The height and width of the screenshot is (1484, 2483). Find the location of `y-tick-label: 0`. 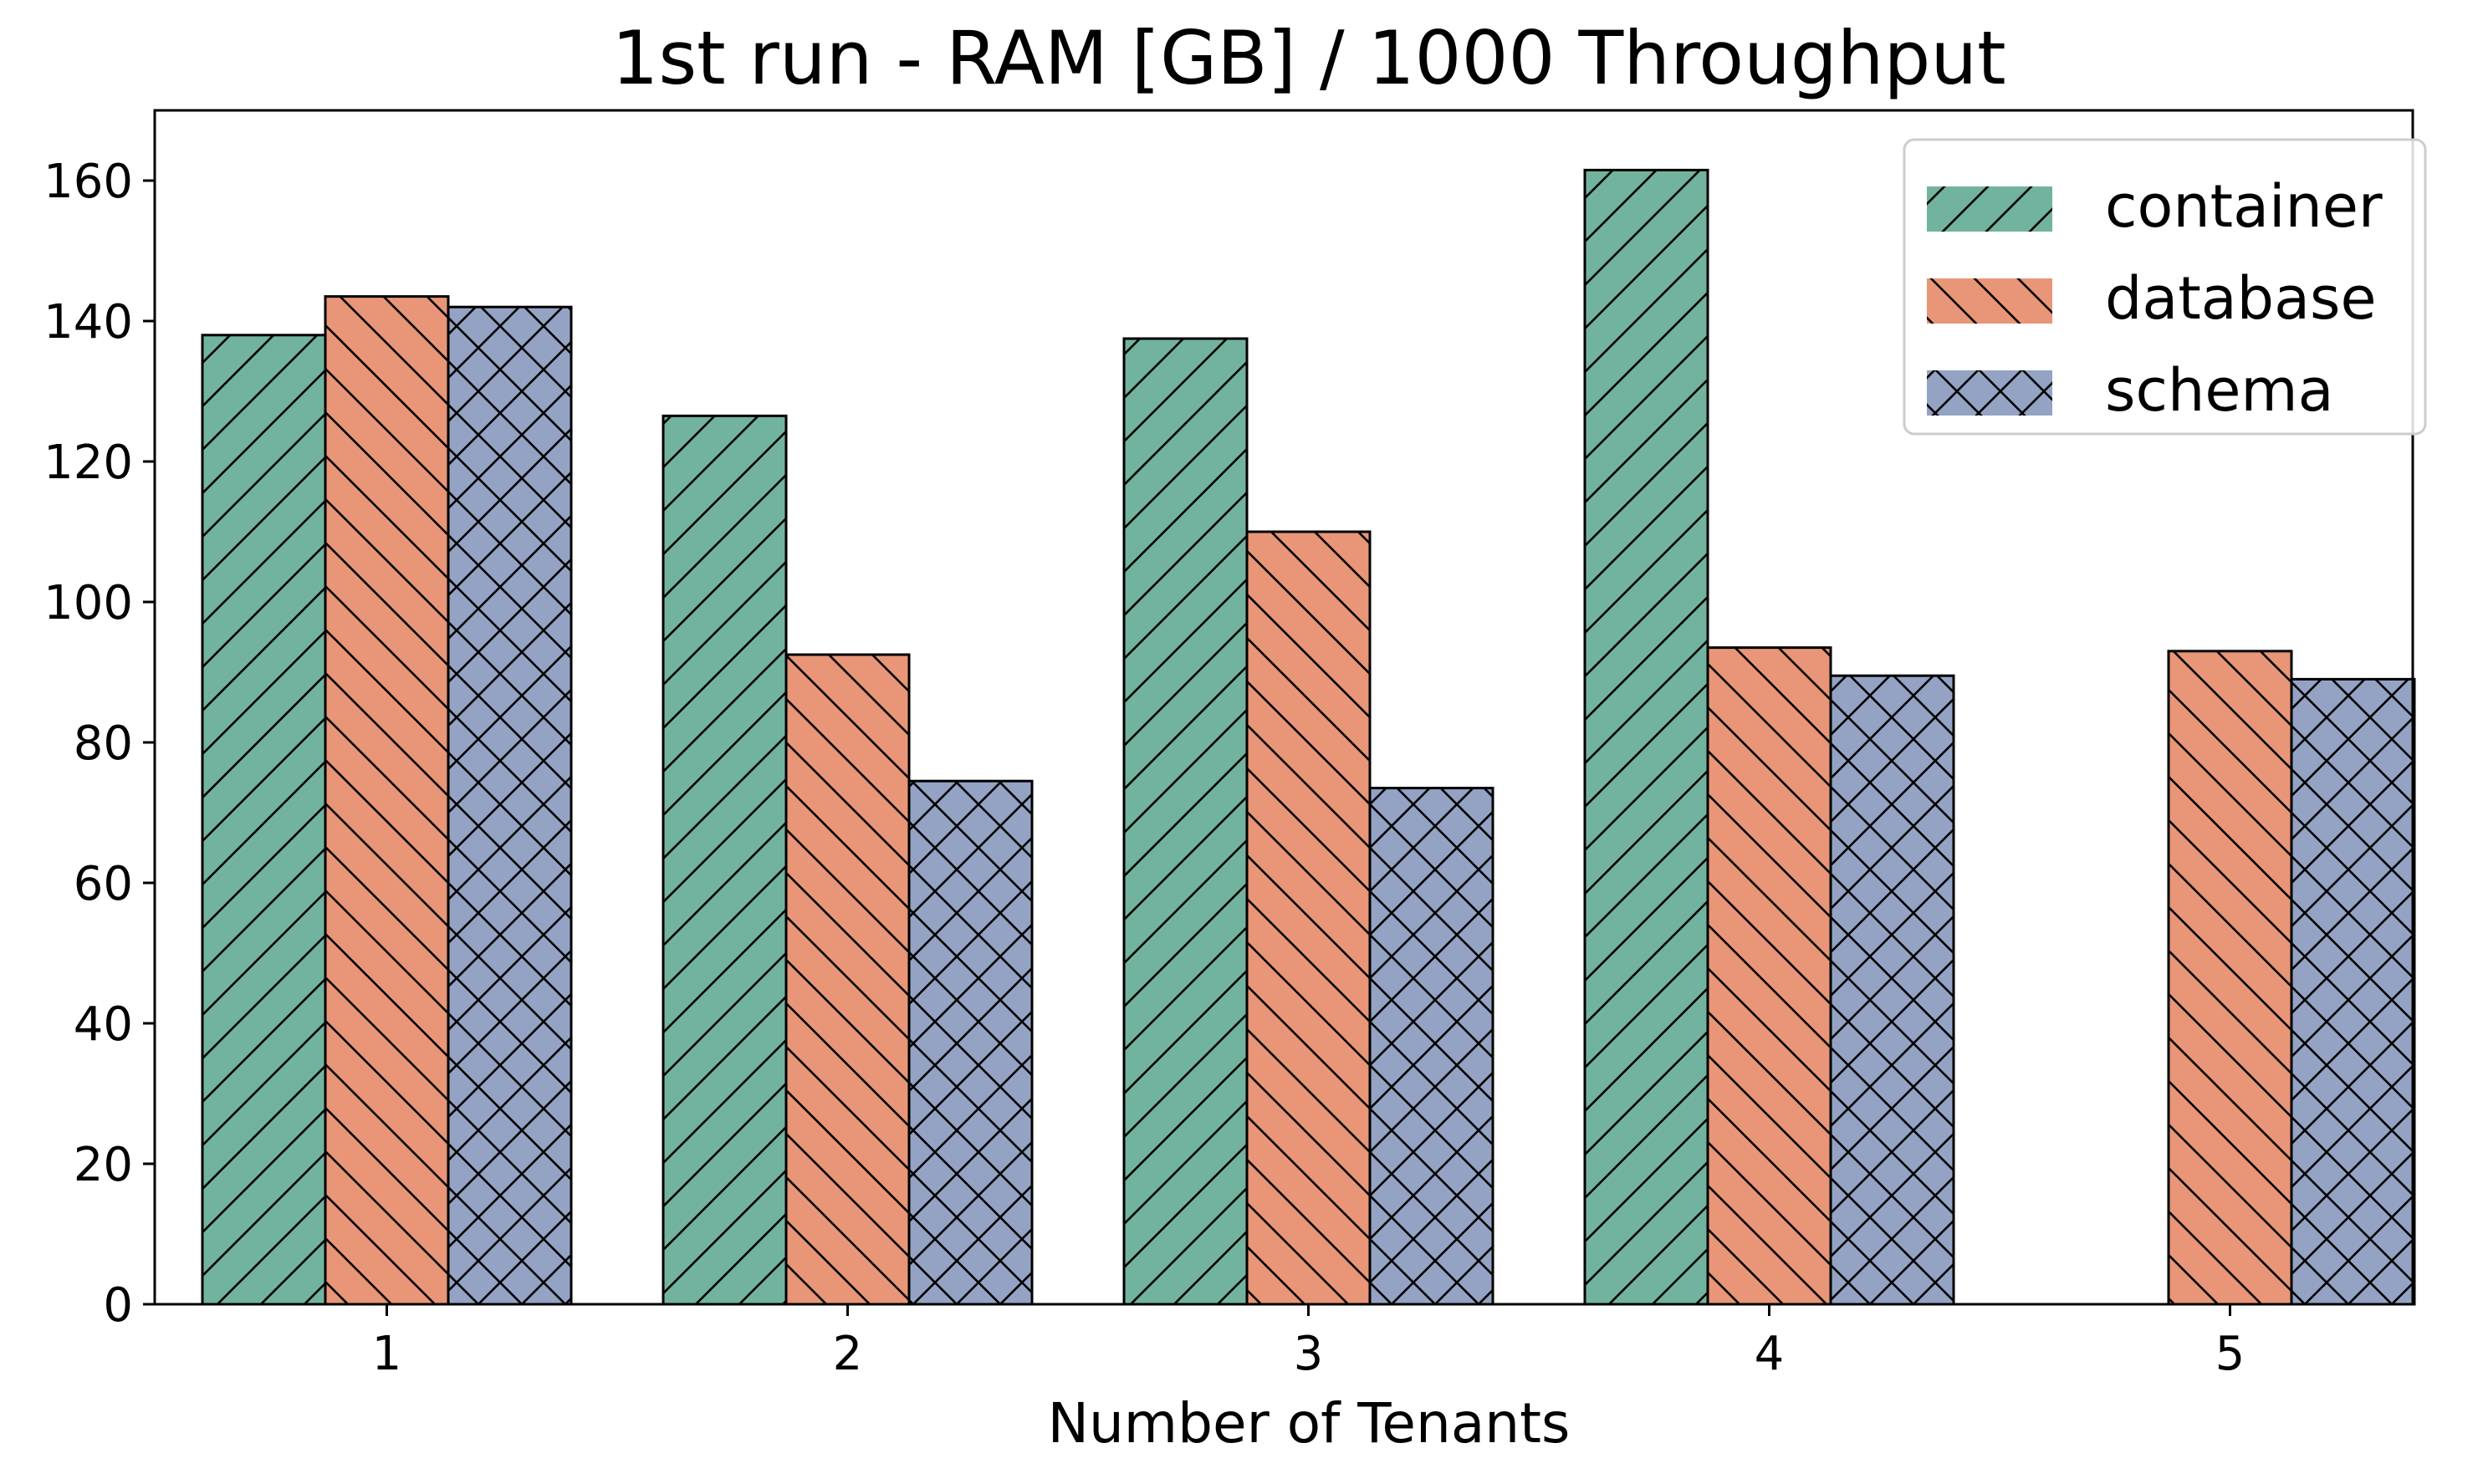

y-tick-label: 0 is located at coordinates (118, 1305).